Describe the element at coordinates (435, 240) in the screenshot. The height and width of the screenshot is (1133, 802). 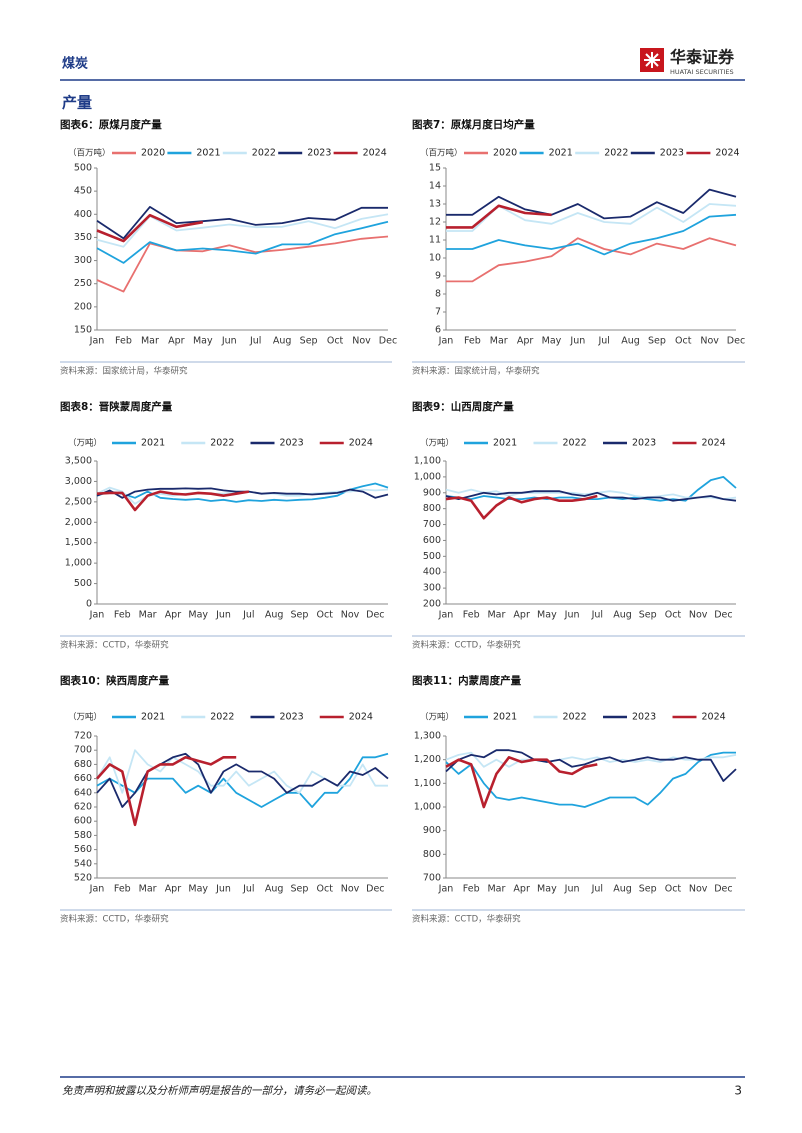
I see `y-tick-label: 11` at that location.